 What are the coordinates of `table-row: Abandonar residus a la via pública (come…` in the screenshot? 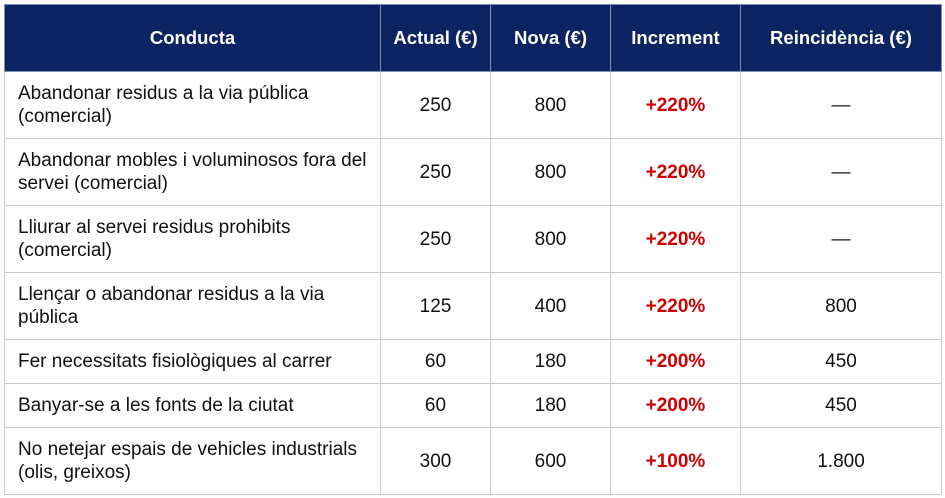 It's located at (473, 105).